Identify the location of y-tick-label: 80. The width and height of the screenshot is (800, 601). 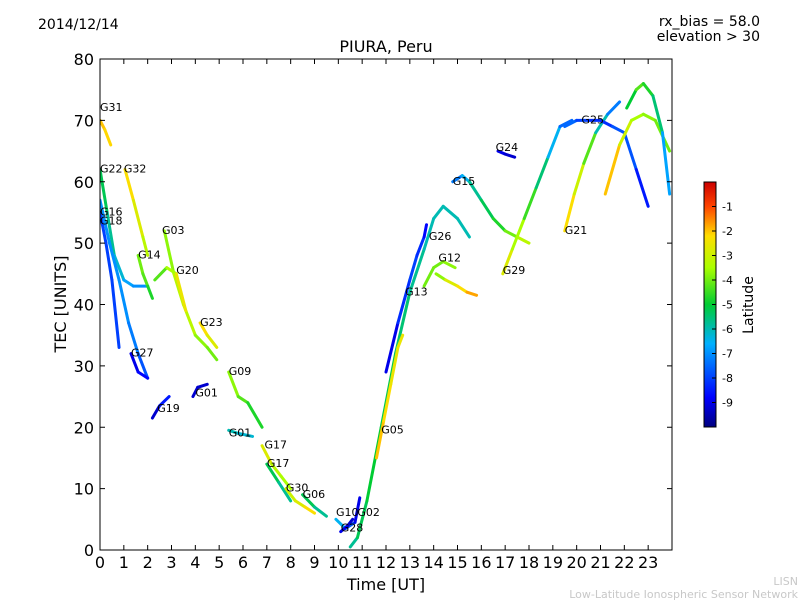
(84, 59).